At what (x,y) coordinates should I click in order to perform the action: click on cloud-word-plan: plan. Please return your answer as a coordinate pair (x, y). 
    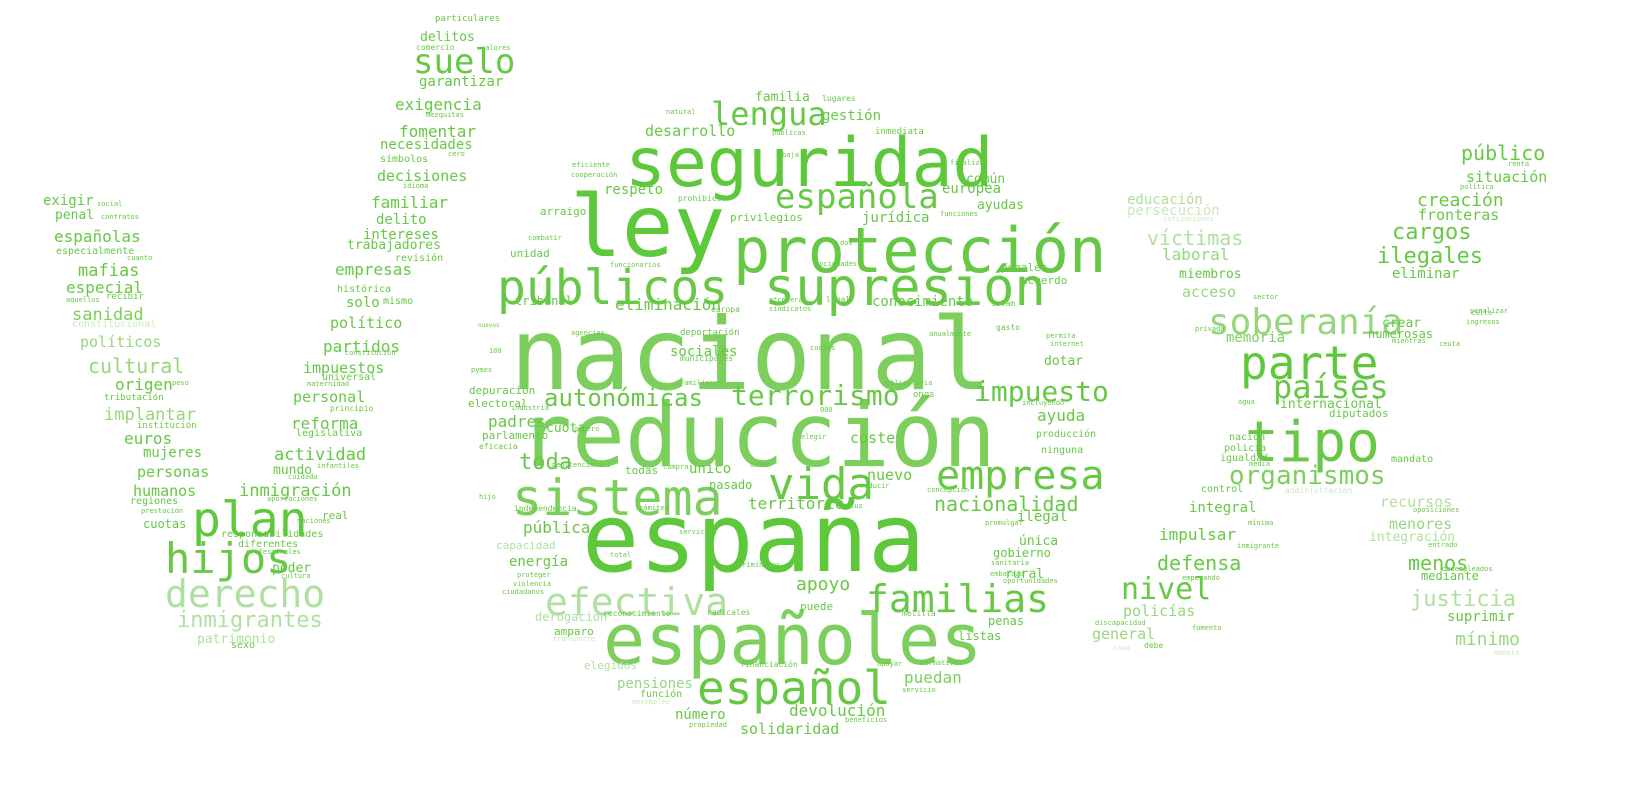
    Looking at the image, I should click on (250, 520).